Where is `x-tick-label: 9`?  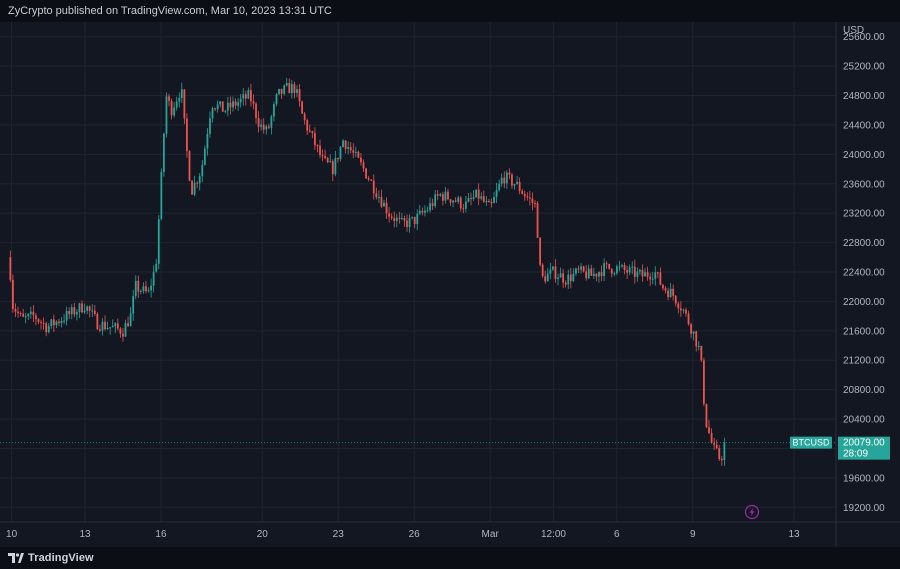
x-tick-label: 9 is located at coordinates (693, 534).